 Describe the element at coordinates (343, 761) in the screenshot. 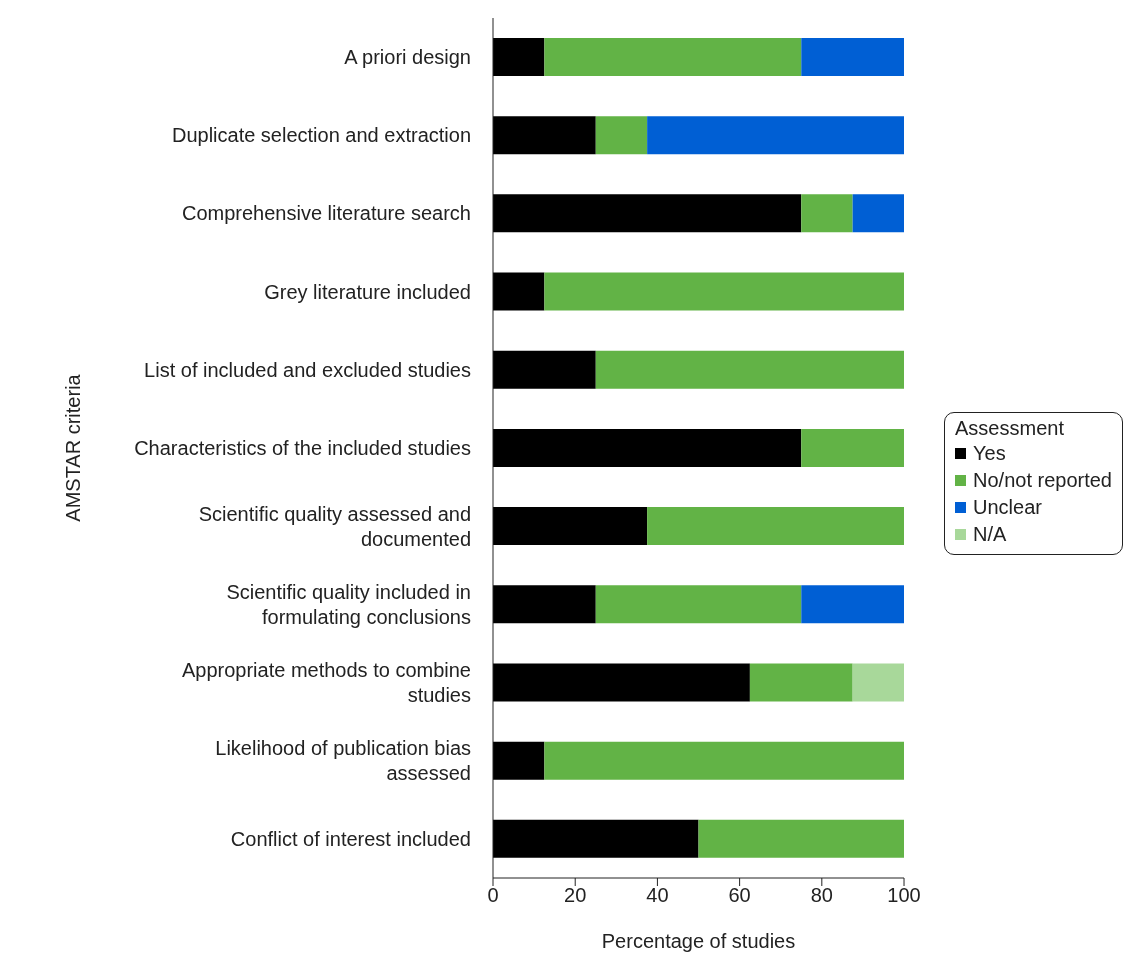

I see `y-tick-label: Likelihood of publication bias assessed` at that location.